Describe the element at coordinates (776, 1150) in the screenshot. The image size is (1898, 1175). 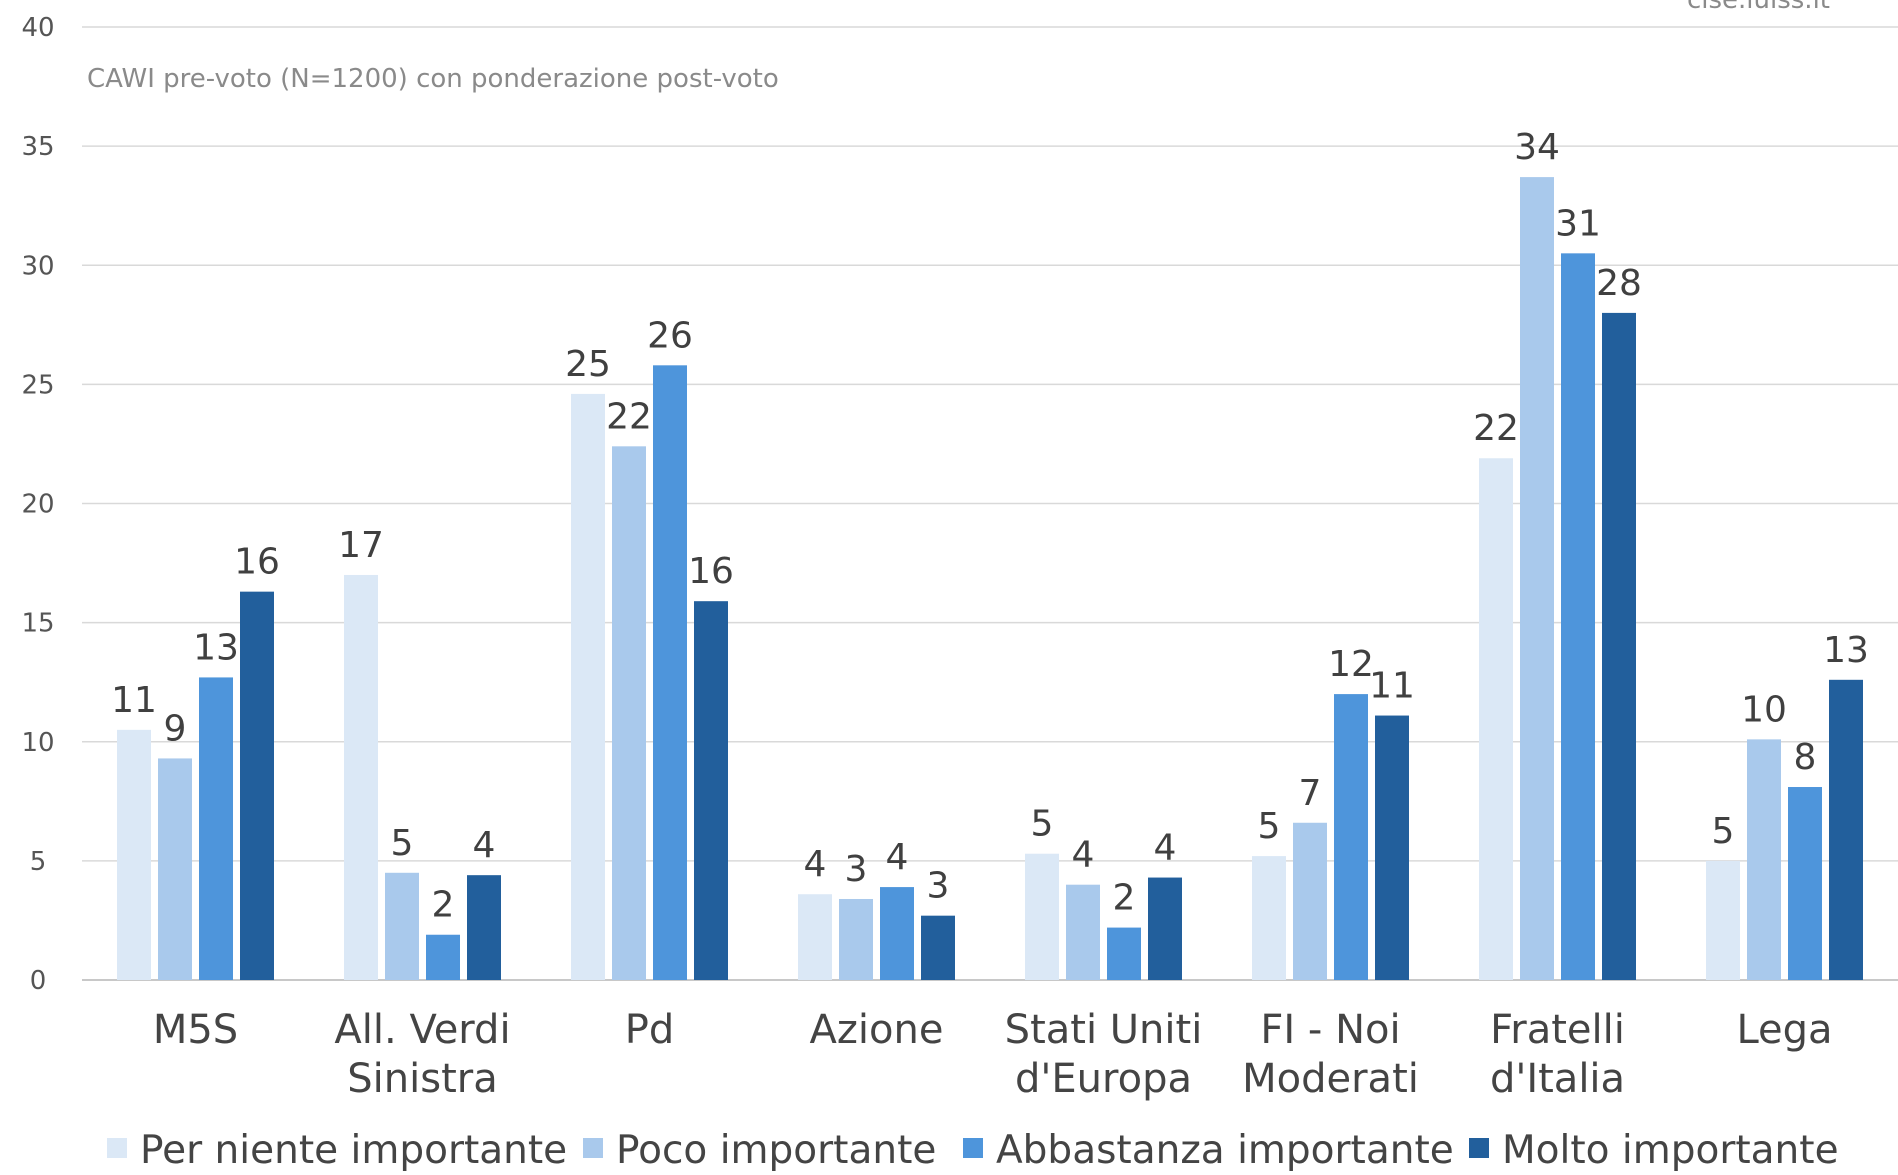
I see `legend-label: Poco importante` at that location.